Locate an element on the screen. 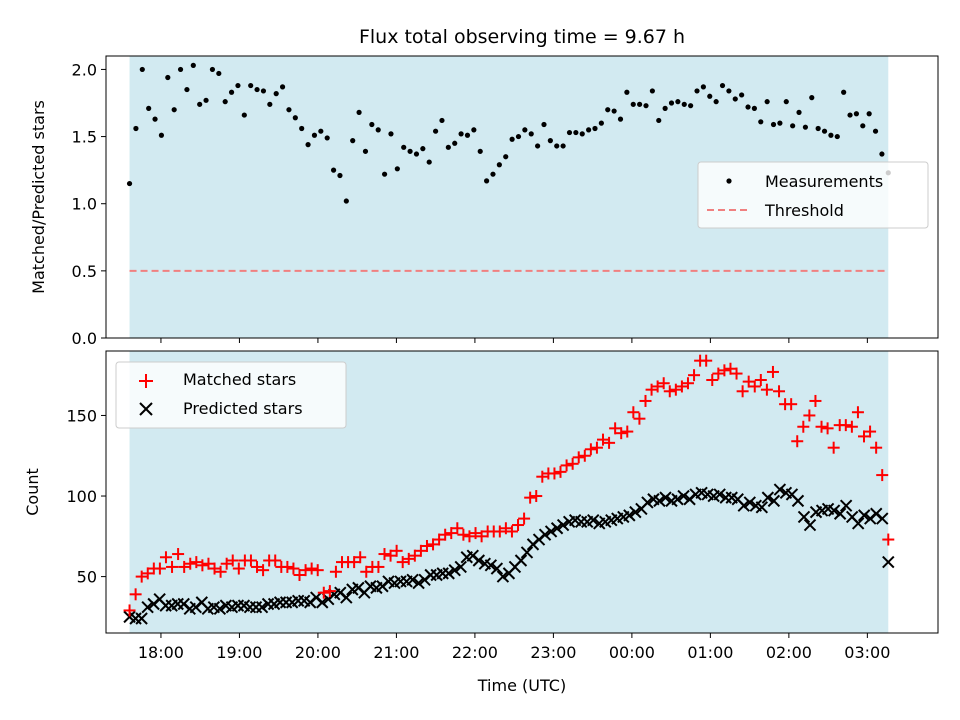 This screenshot has width=960, height=720. ratio-legend: Measurements Threshold is located at coordinates (813, 195).